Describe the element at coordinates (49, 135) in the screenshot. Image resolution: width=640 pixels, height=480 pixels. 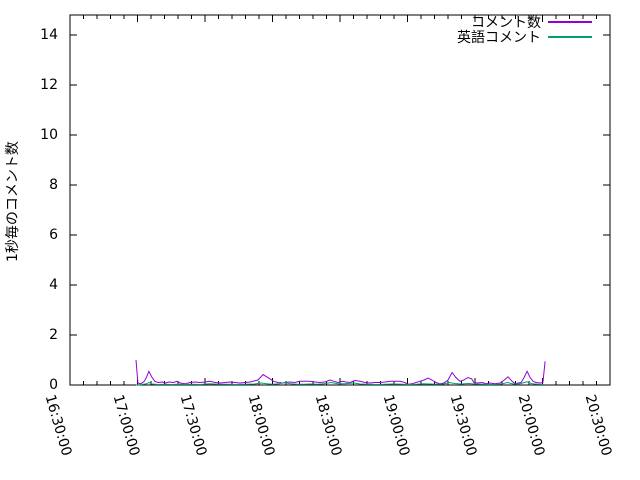
I see `y-tick-label-10: 10` at that location.